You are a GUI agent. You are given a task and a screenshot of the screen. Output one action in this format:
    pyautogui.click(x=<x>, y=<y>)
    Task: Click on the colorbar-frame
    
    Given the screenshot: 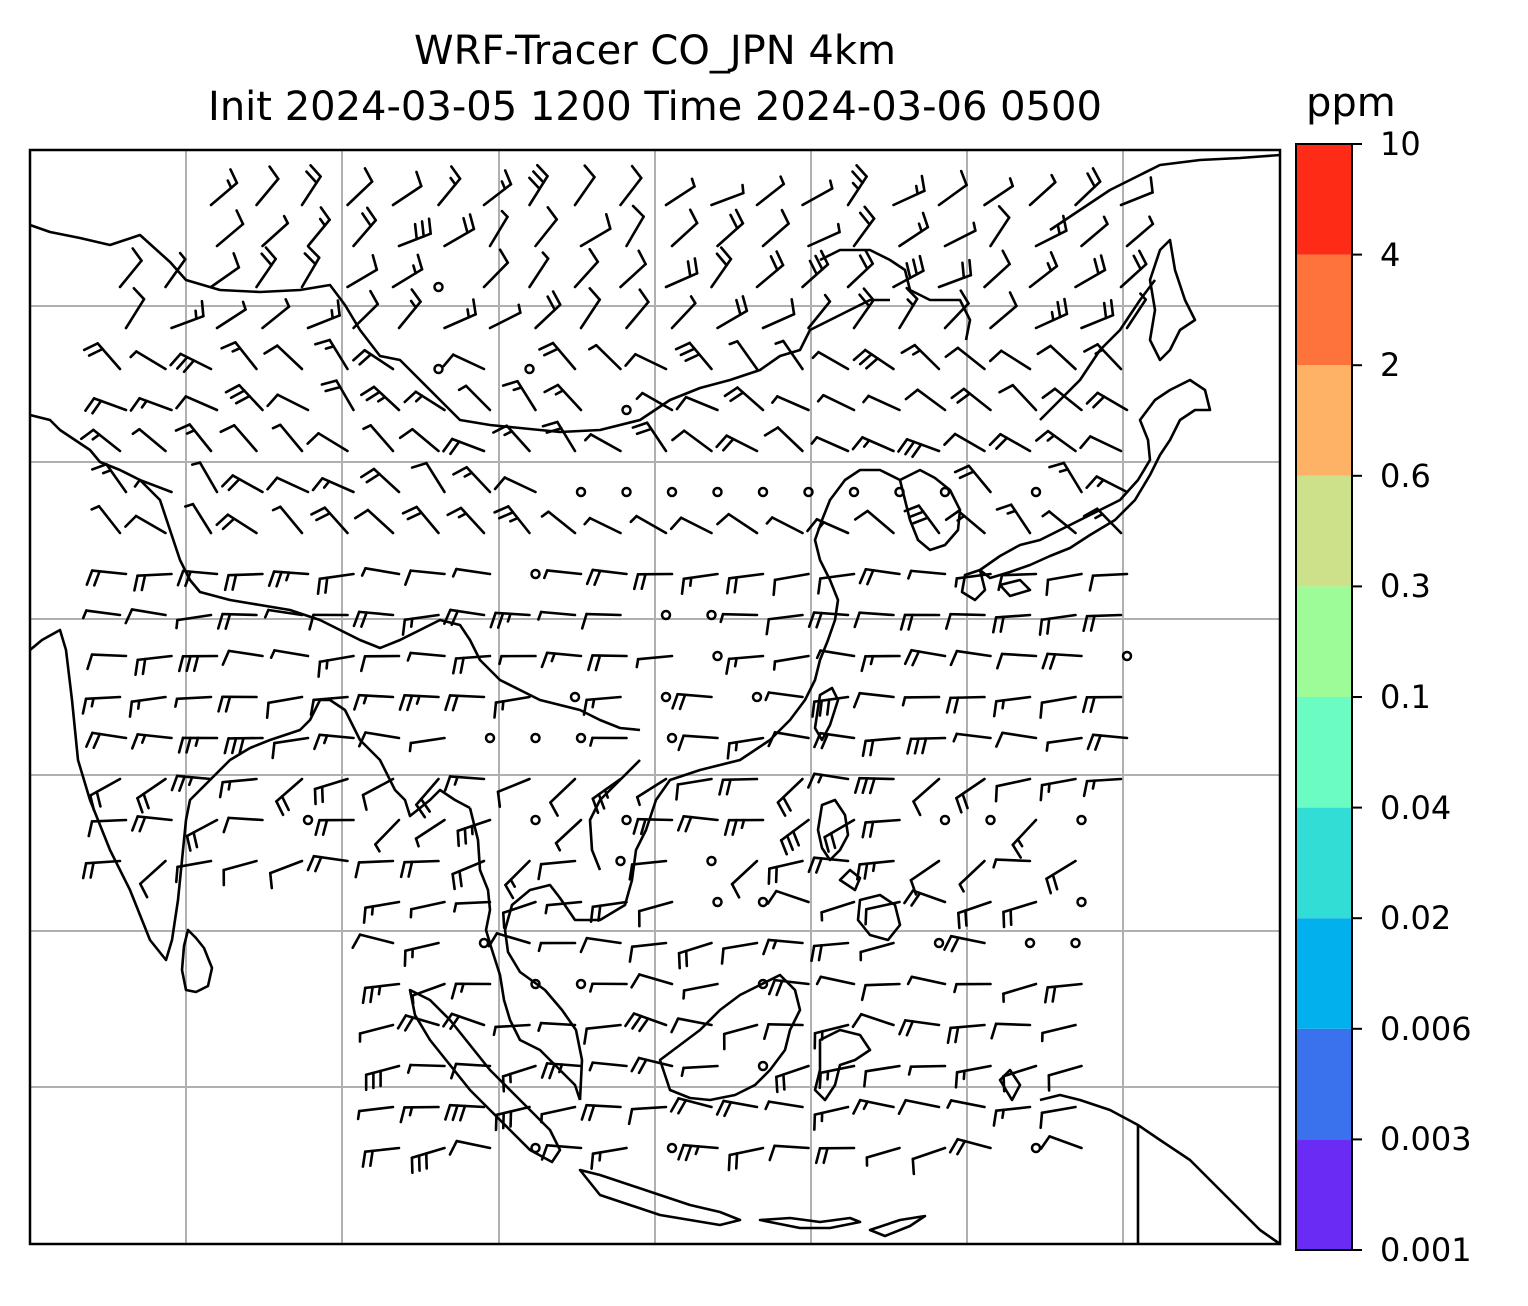 What is the action you would take?
    pyautogui.click(x=1324, y=697)
    